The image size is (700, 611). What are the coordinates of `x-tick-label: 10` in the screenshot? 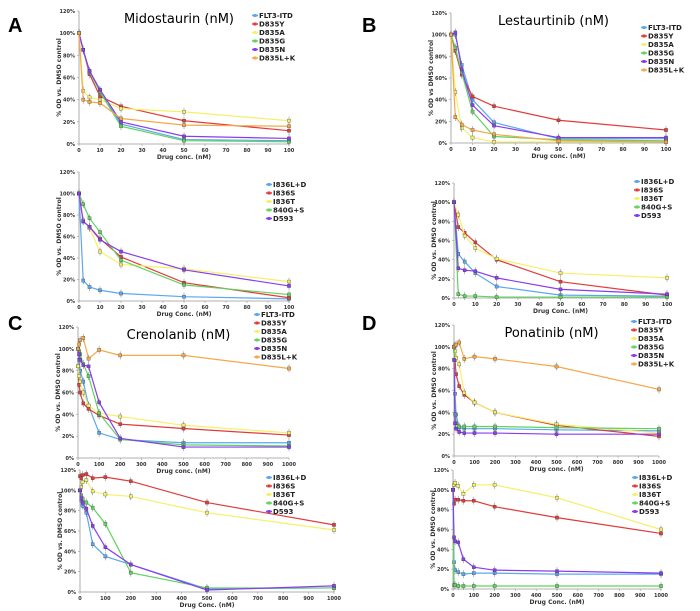 It's located at (100, 308).